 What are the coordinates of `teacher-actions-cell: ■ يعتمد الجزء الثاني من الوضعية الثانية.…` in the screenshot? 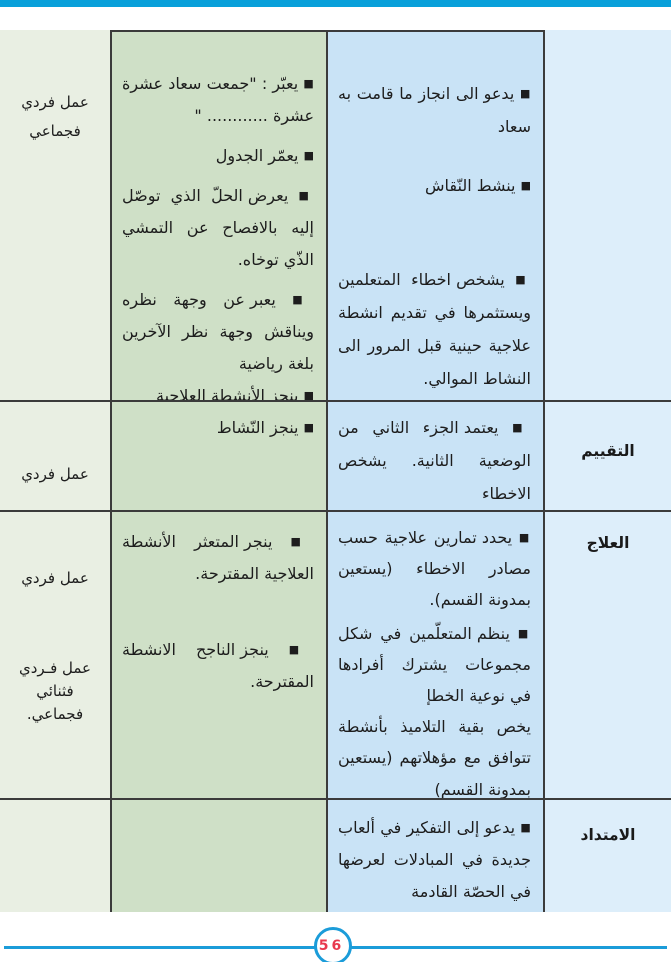 It's located at (435, 455).